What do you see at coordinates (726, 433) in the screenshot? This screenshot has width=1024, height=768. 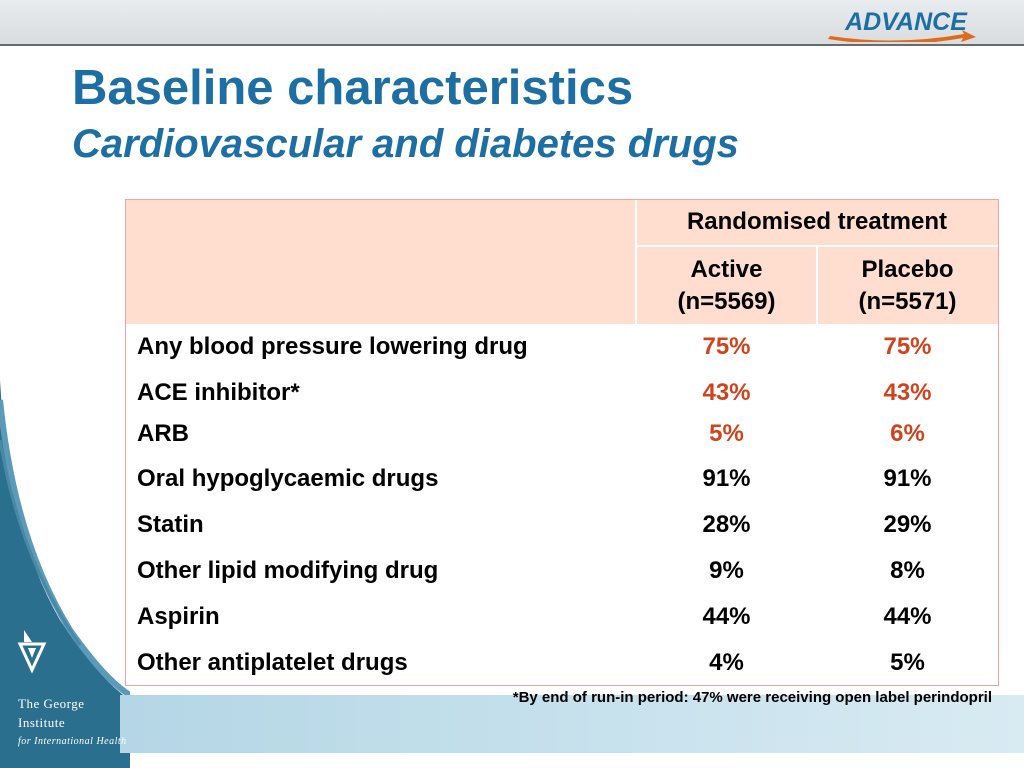 I see `active-value: 5%` at bounding box center [726, 433].